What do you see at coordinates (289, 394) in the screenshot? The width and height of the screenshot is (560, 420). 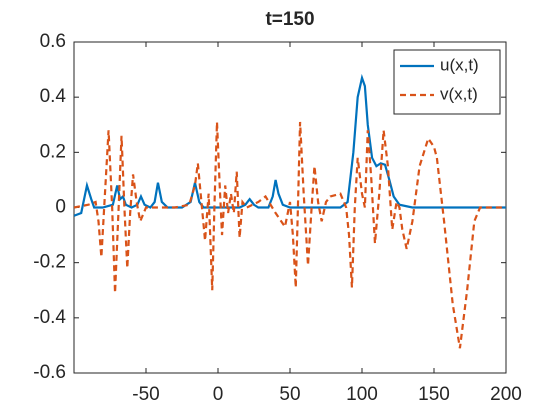 I see `x-tick-label: 50` at bounding box center [289, 394].